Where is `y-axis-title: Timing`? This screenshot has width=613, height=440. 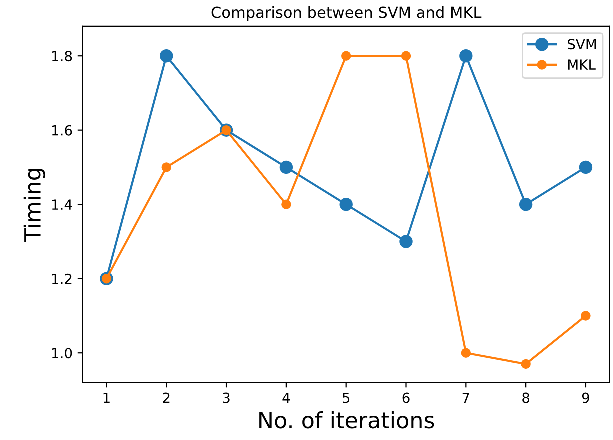 y-axis-title: Timing is located at coordinates (35, 205).